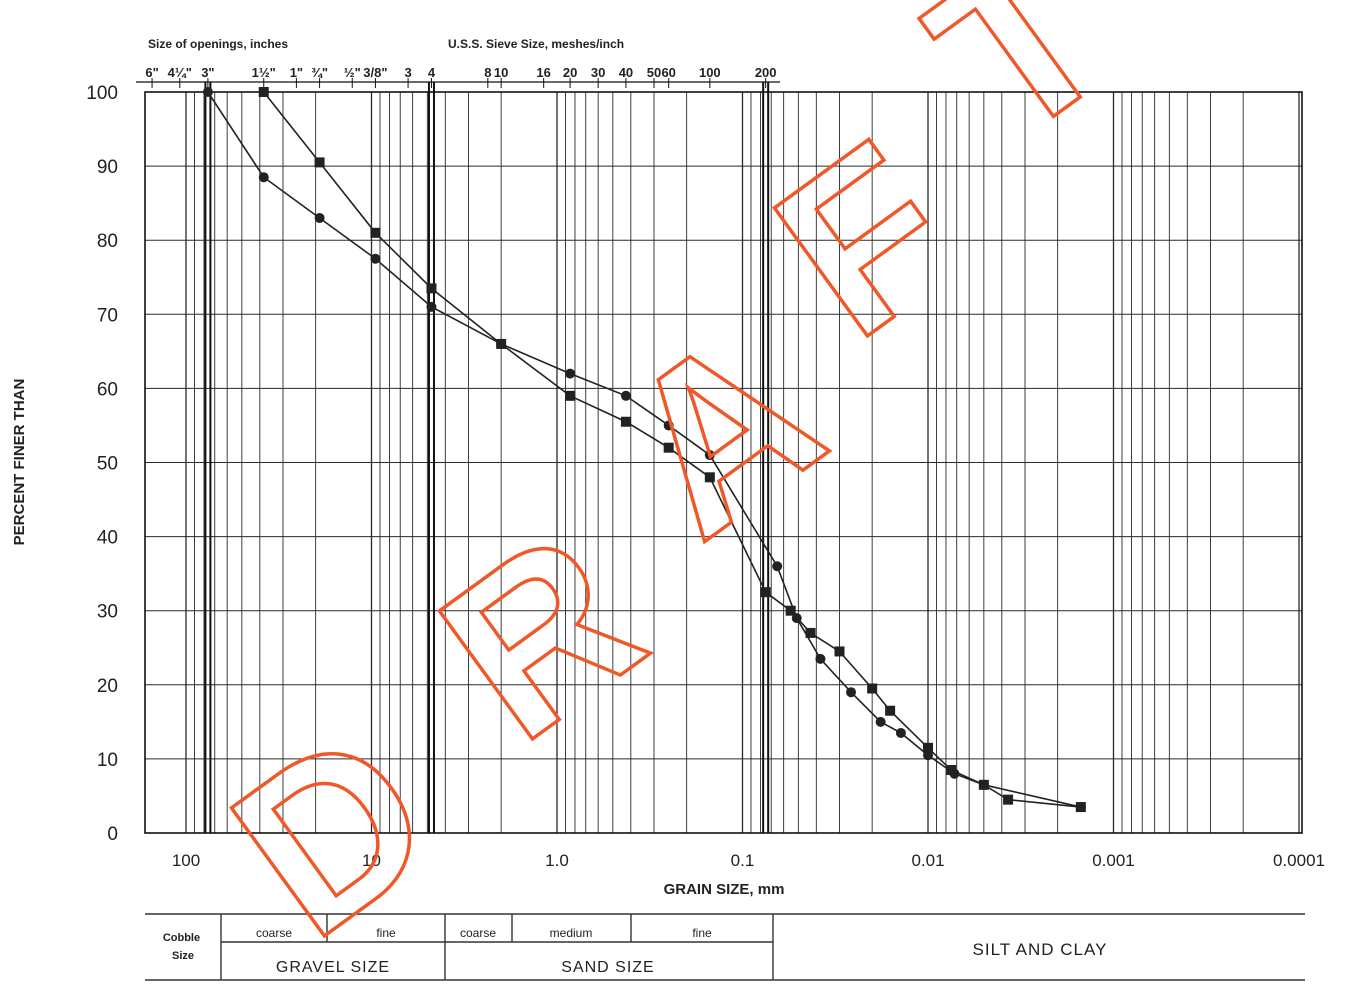  What do you see at coordinates (710, 72) in the screenshot?
I see `top-tick-label: 100` at bounding box center [710, 72].